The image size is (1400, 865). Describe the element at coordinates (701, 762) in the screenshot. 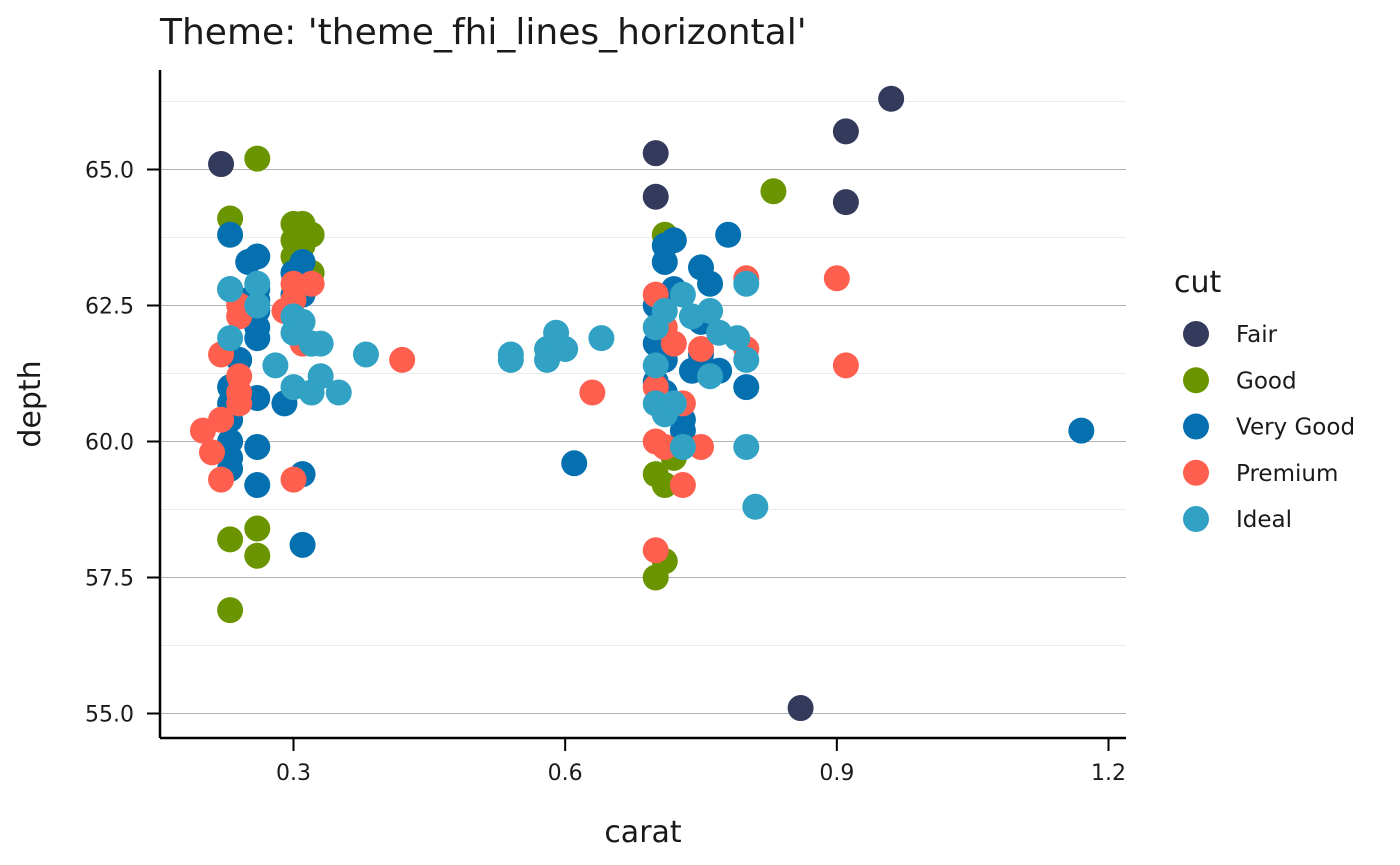

I see `x-axis-ticks: 0.3 0.6 0.9 1.2` at that location.